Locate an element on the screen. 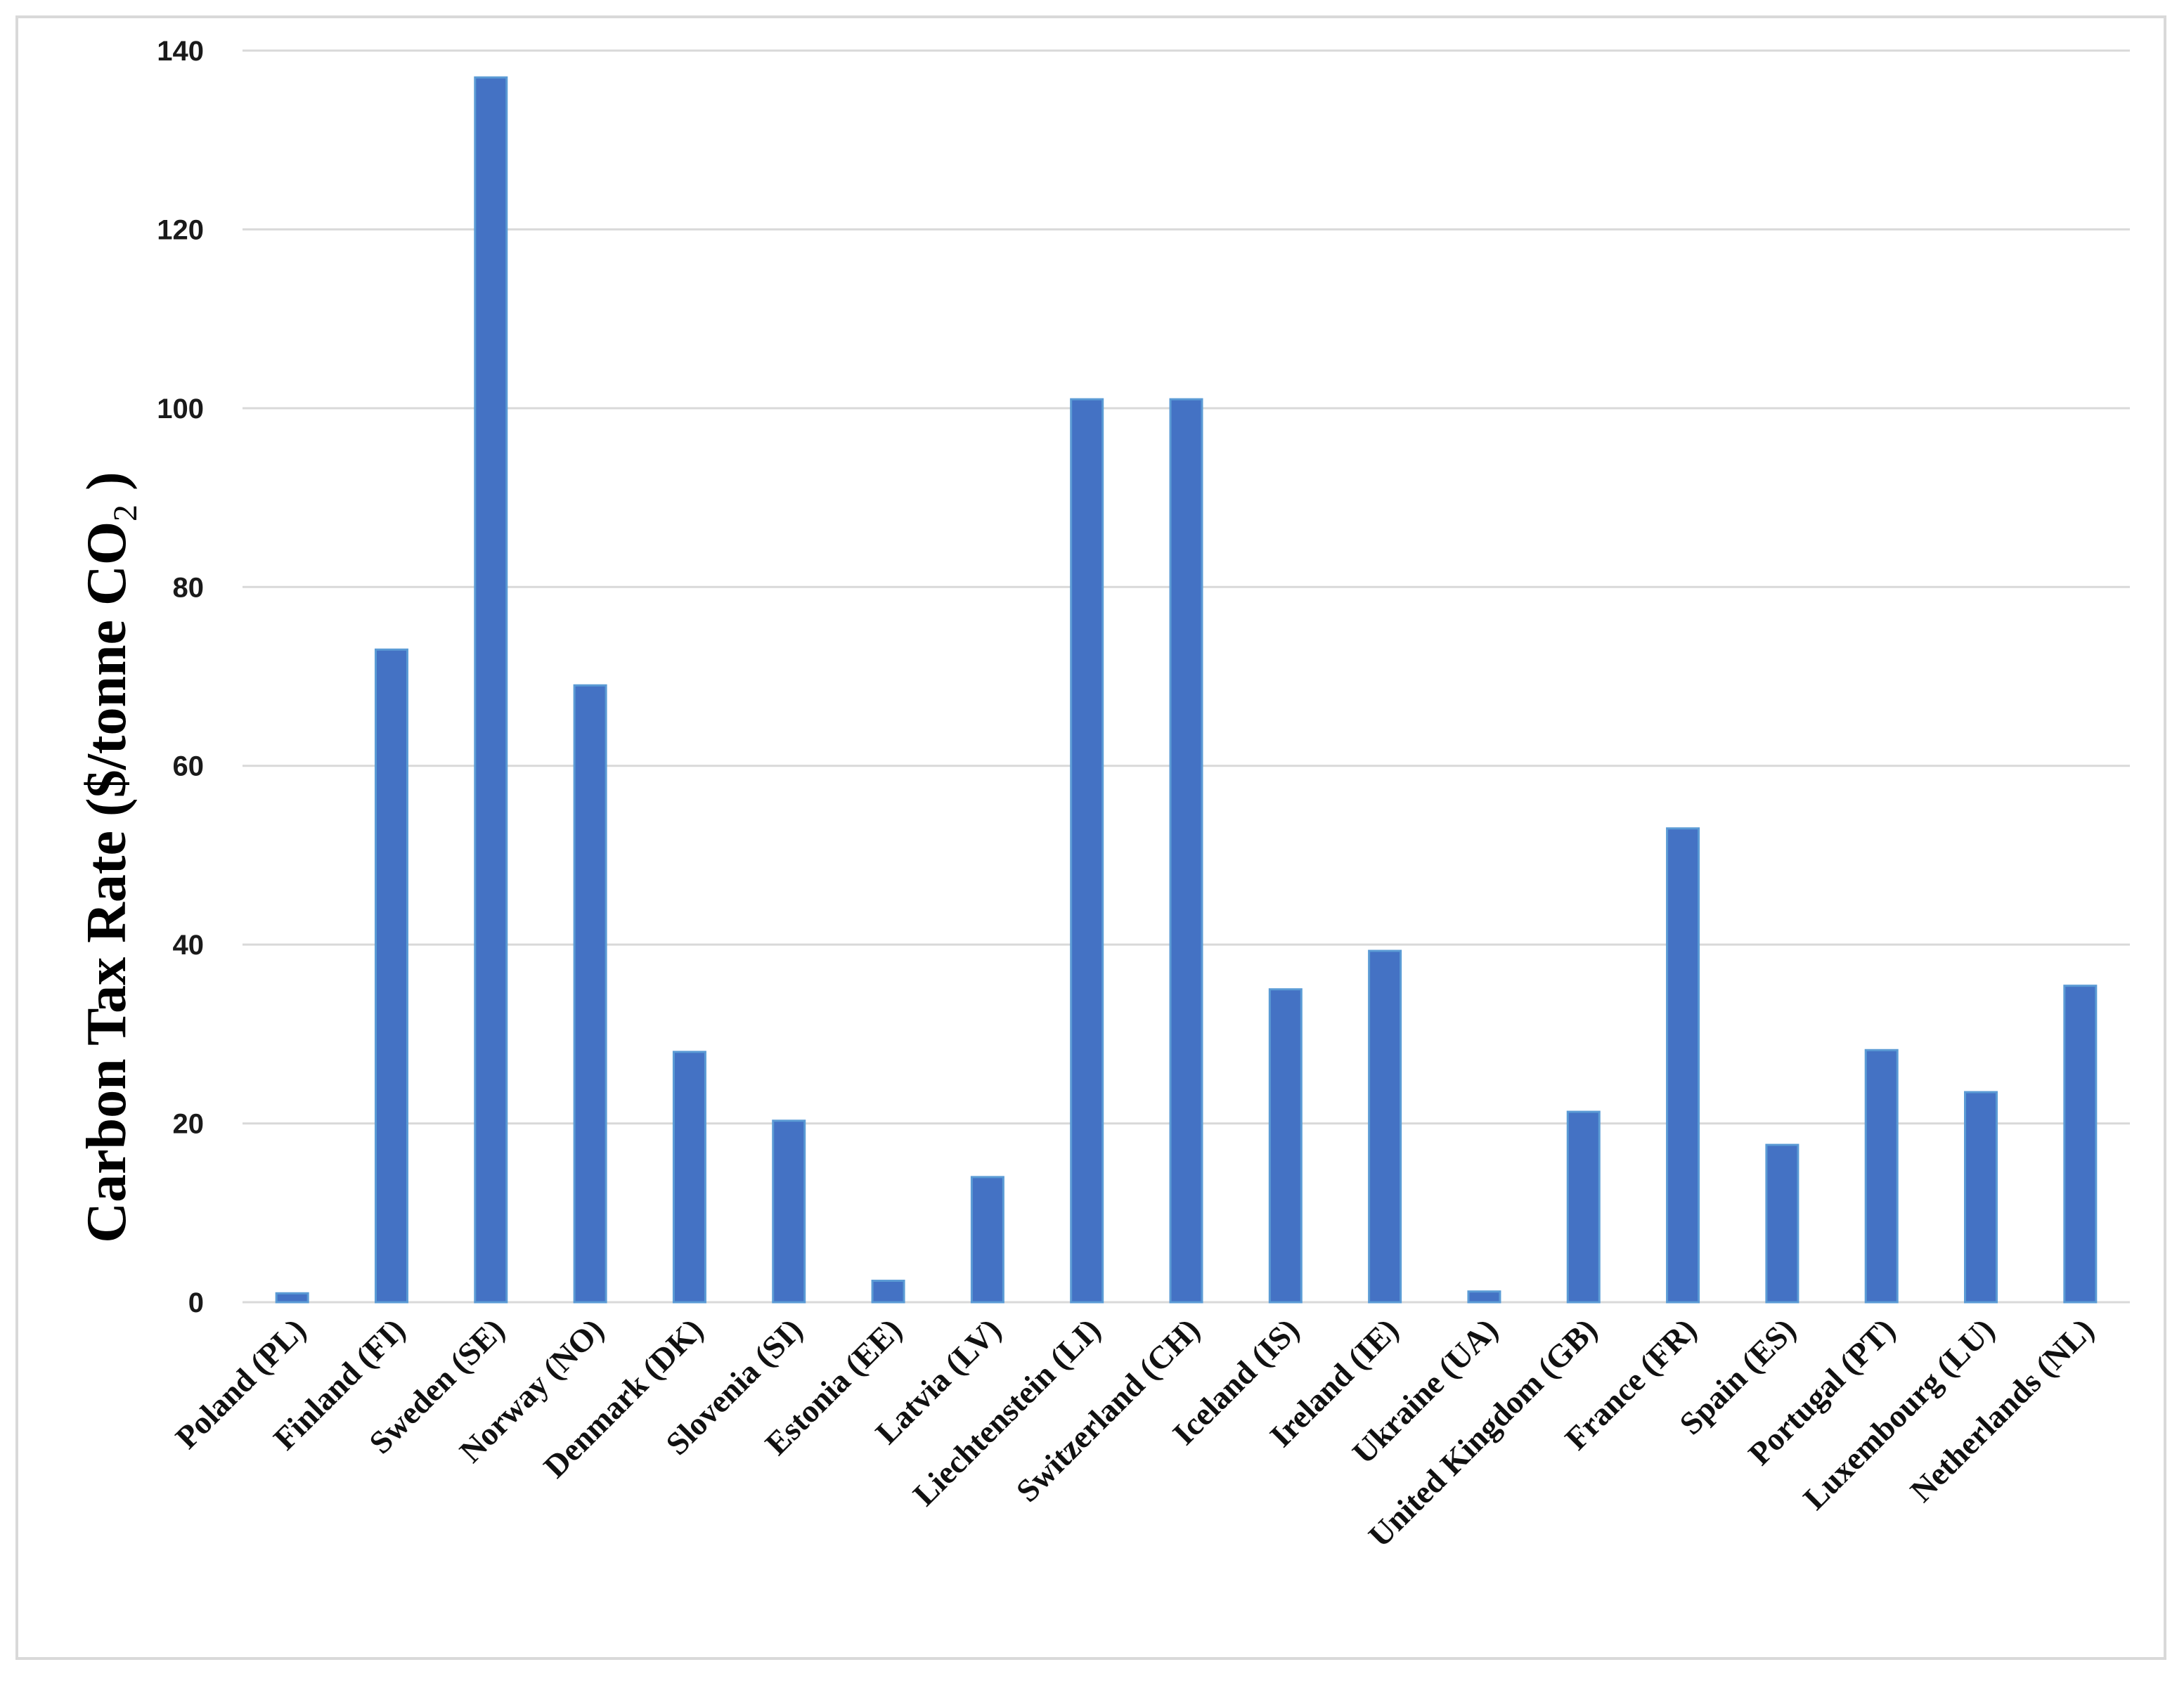  y-axis-label-close: ) is located at coordinates (107, 488).